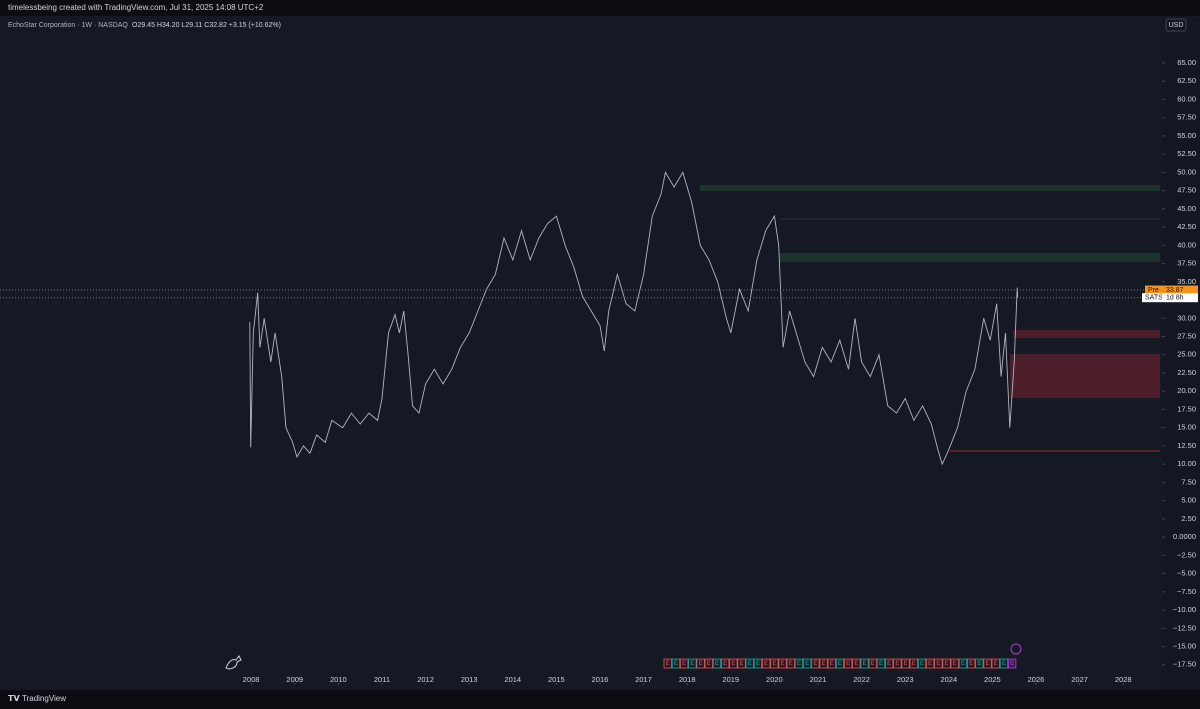 The height and width of the screenshot is (709, 1200). What do you see at coordinates (1184, 609) in the screenshot?
I see `y-tick-label: −10.00` at bounding box center [1184, 609].